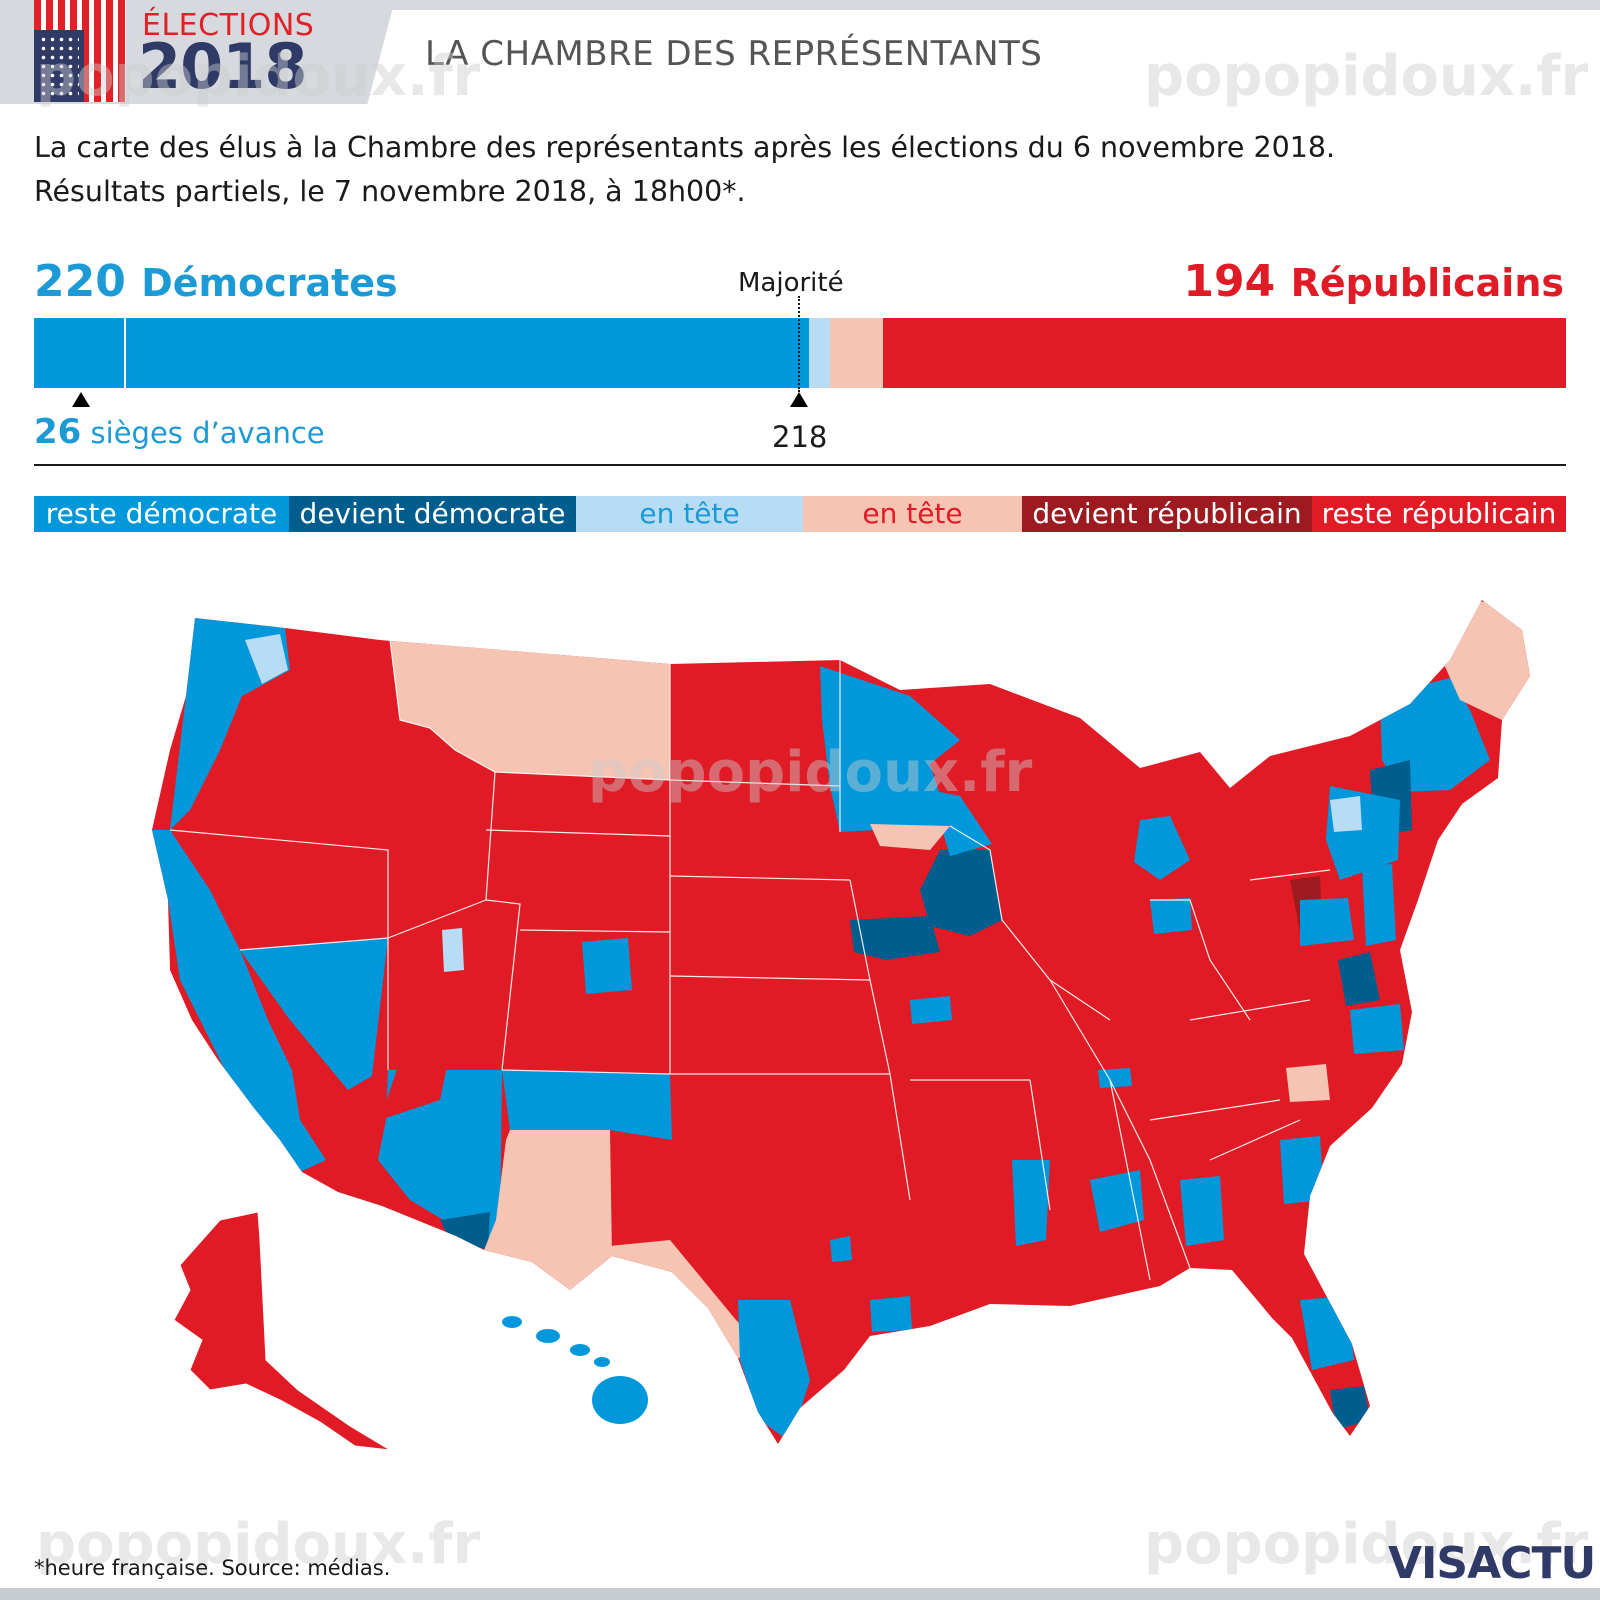 The height and width of the screenshot is (1600, 1600). I want to click on logo-year: 2018, so click(223, 66).